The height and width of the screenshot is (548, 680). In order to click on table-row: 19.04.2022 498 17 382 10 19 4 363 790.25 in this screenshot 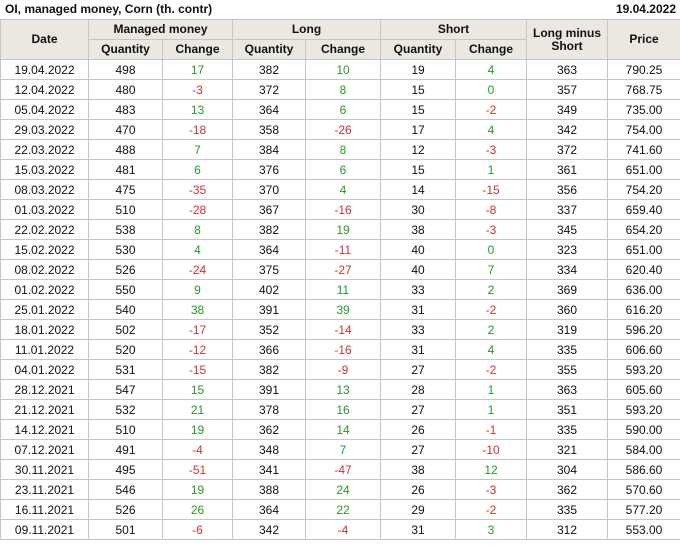, I will do `click(340, 69)`.